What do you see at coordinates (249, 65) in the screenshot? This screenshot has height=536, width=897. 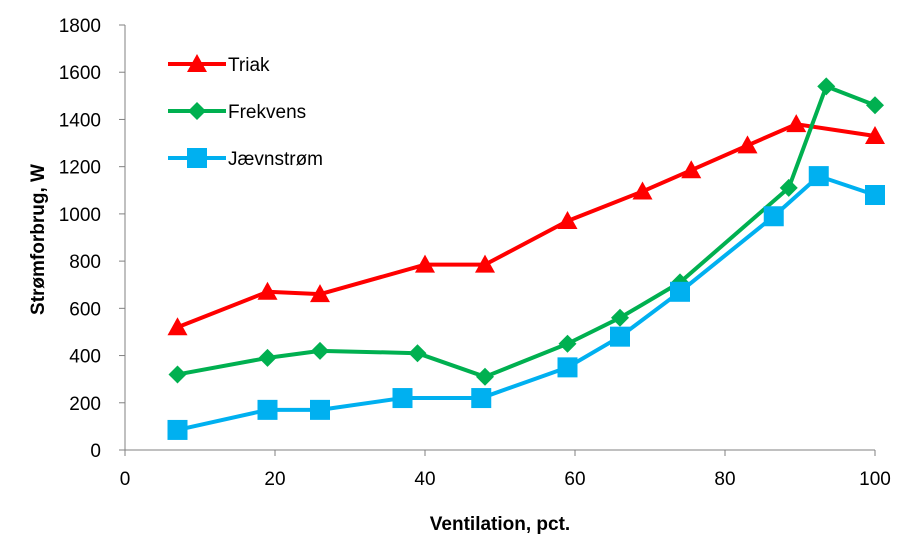 I see `legend-label: Triak` at bounding box center [249, 65].